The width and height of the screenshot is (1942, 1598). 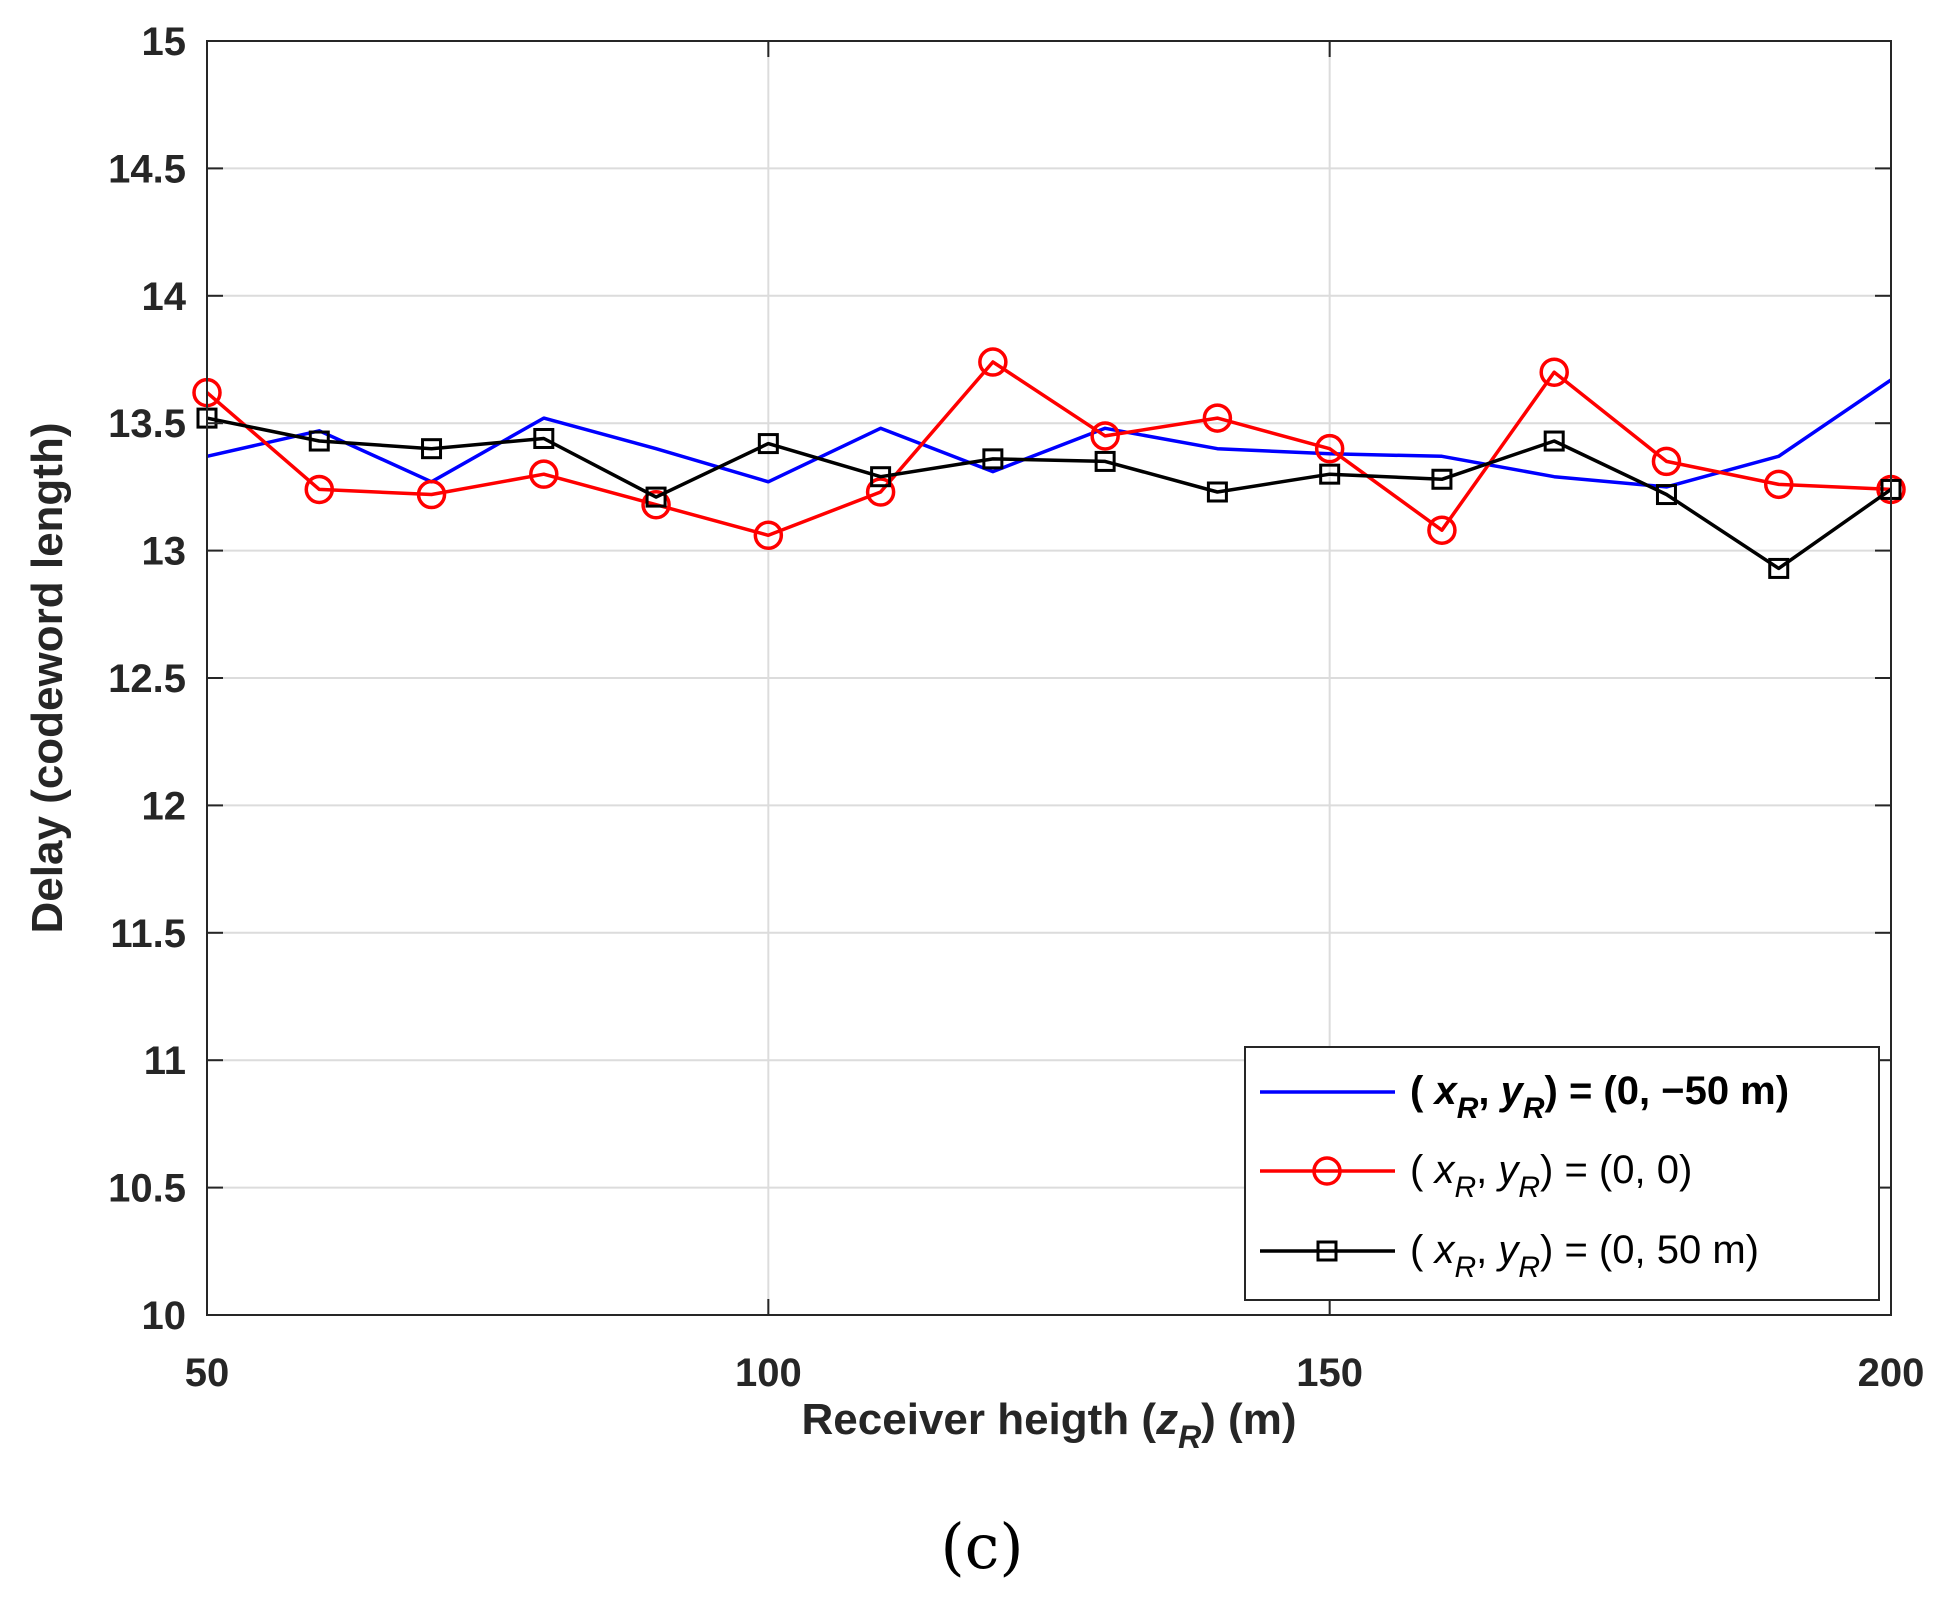 I want to click on y-tick-label: 14, so click(x=164, y=297).